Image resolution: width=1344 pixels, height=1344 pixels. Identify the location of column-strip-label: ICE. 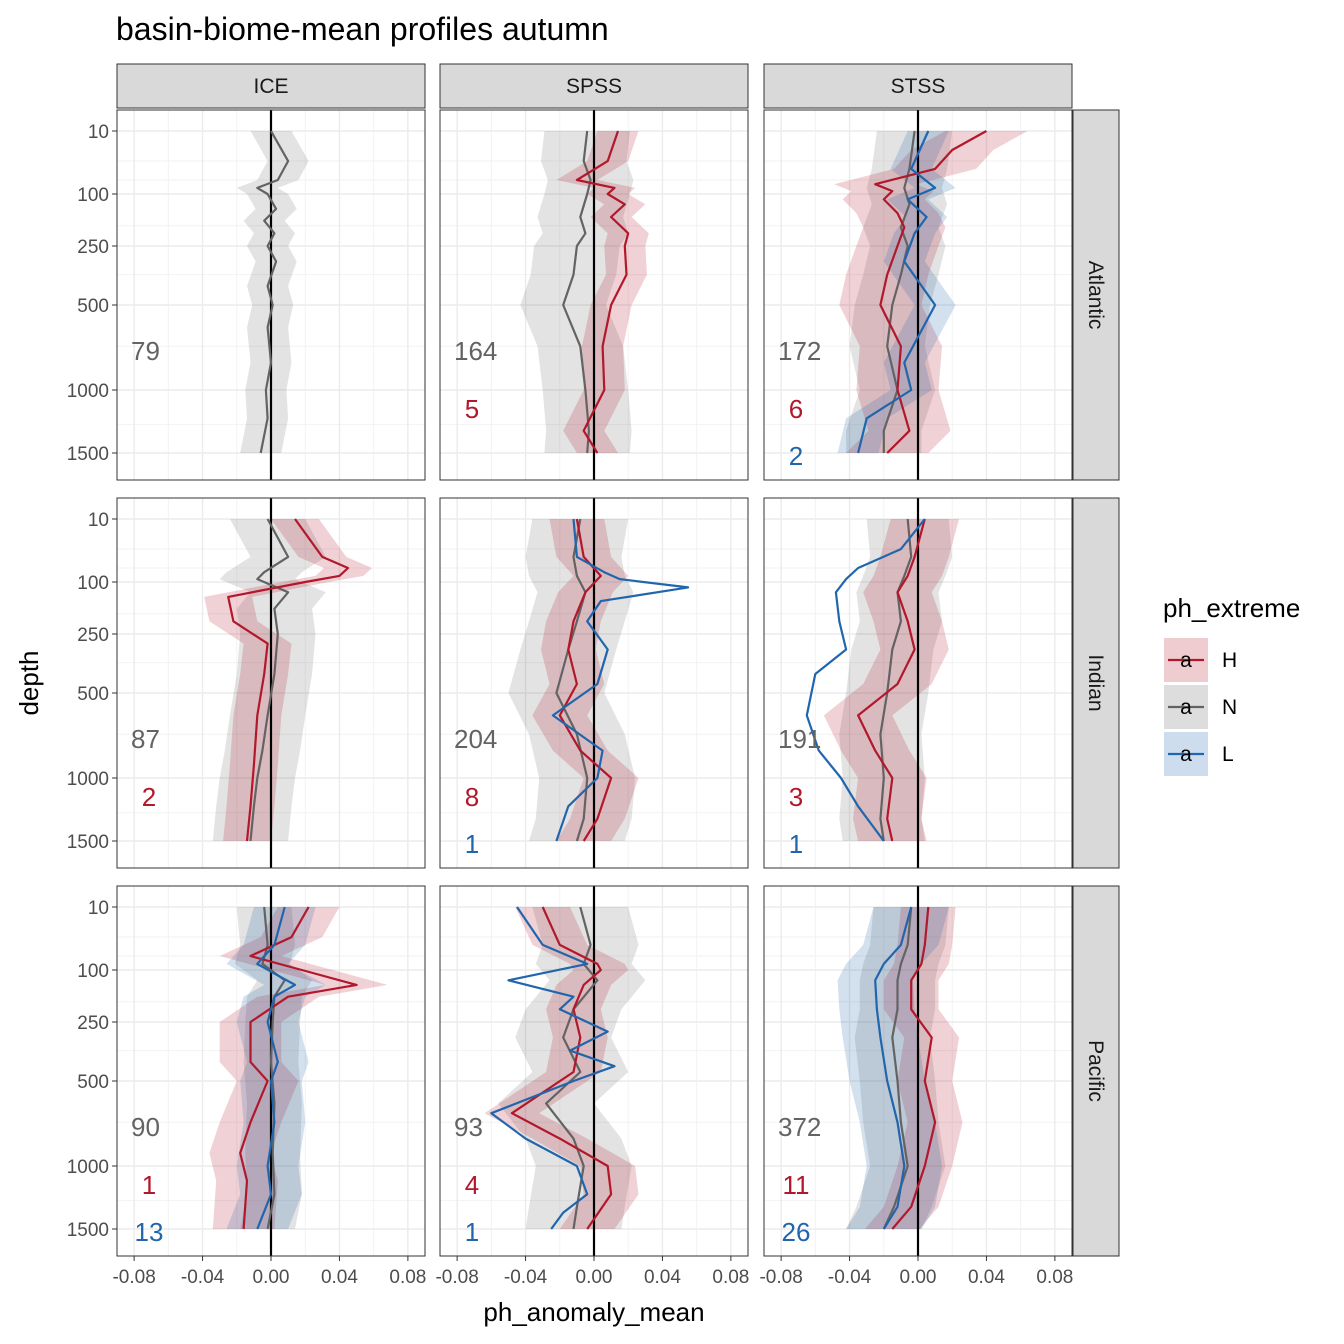
(270, 86).